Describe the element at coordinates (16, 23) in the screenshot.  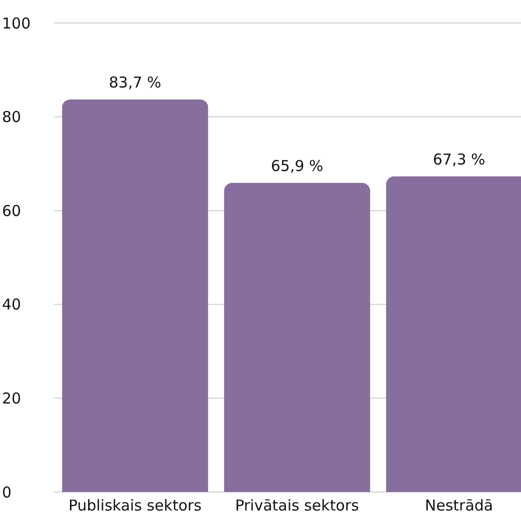
I see `y-tick-label: 100` at that location.